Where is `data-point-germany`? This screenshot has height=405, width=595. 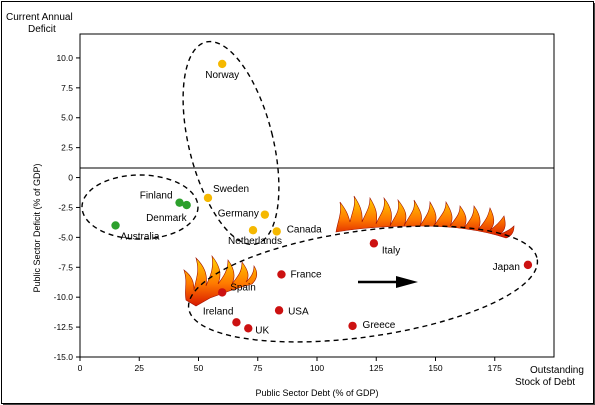
data-point-germany is located at coordinates (265, 214).